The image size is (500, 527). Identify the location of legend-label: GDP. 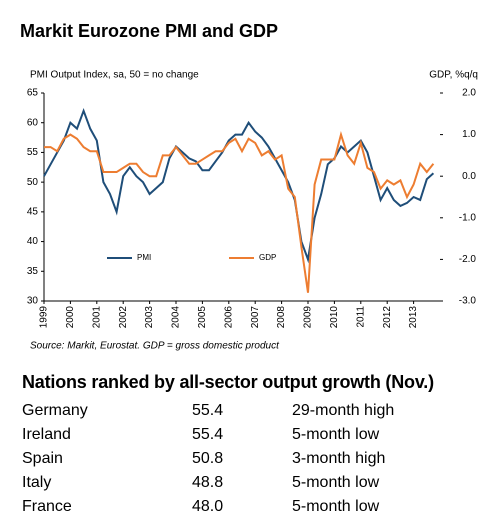
(267, 257).